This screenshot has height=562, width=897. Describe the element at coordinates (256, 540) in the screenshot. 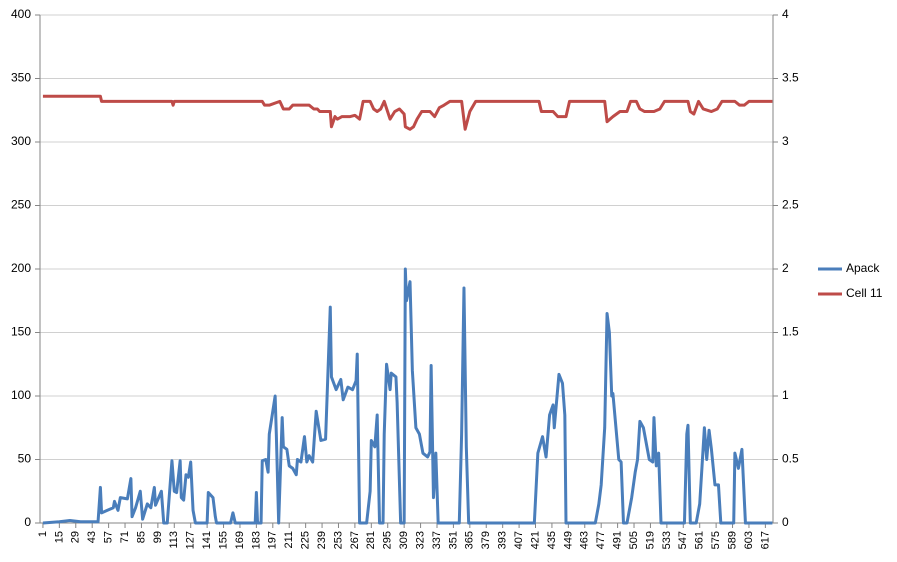

I see `x-tick-label: 183` at that location.